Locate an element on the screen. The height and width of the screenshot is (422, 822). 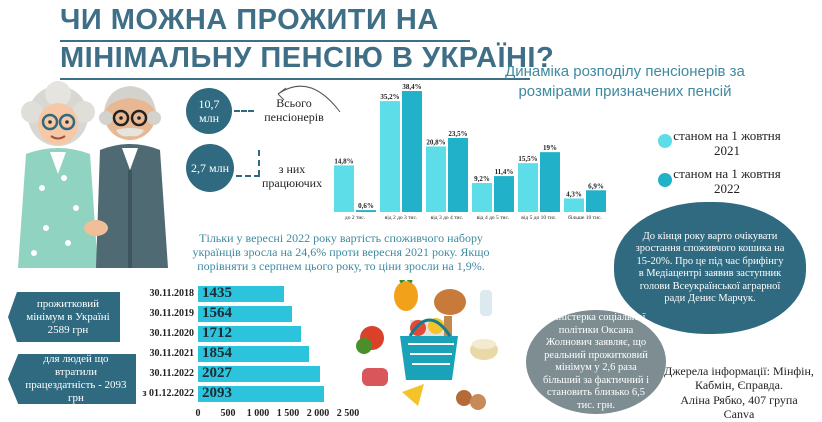
bar-label-2021-2: 20,8% is located at coordinates (435, 142).